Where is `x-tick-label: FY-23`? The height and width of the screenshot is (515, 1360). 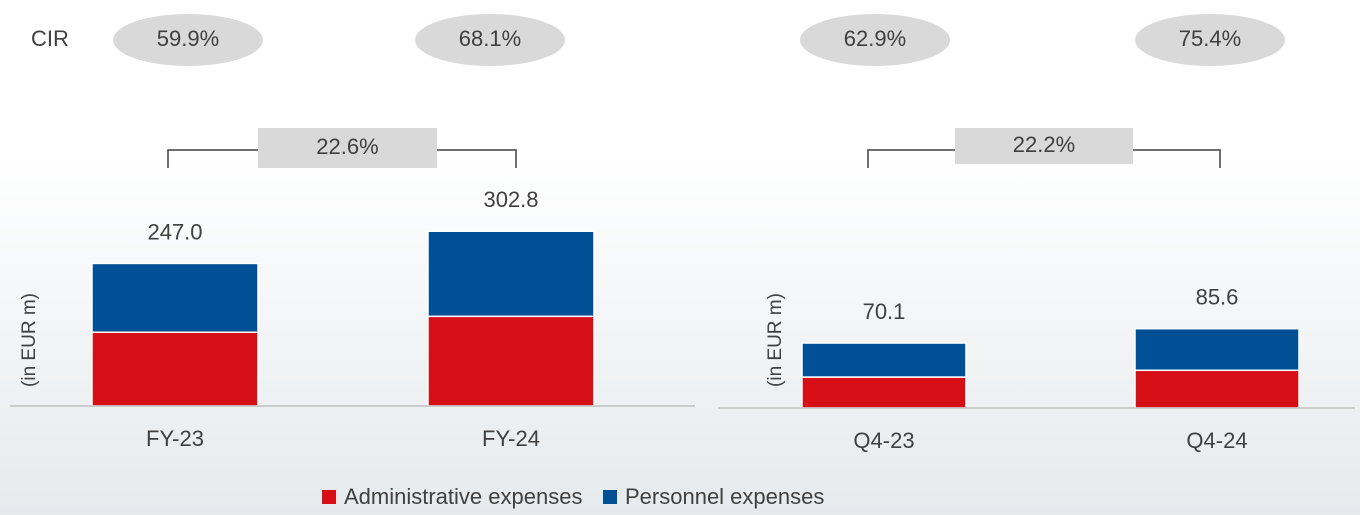 x-tick-label: FY-23 is located at coordinates (175, 438).